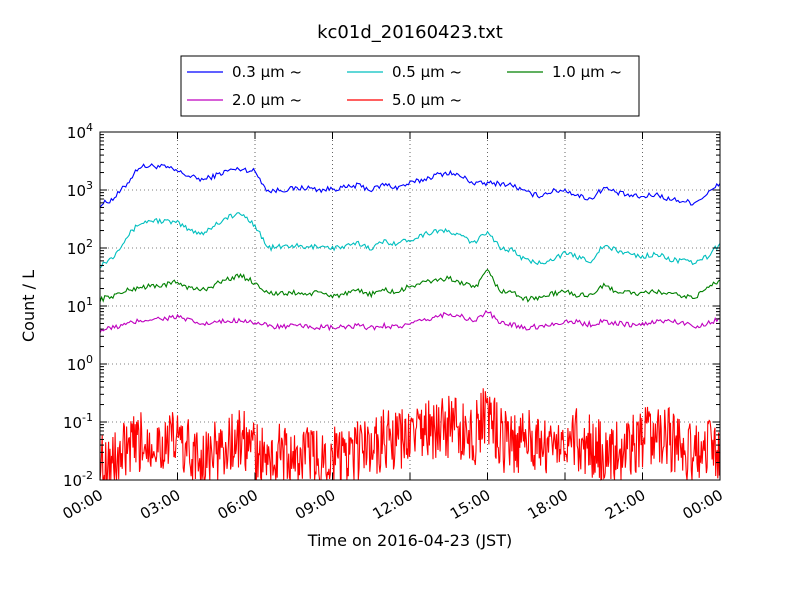 The image size is (800, 600). Describe the element at coordinates (80, 247) in the screenshot. I see `y-tick-label: 10²` at that location.